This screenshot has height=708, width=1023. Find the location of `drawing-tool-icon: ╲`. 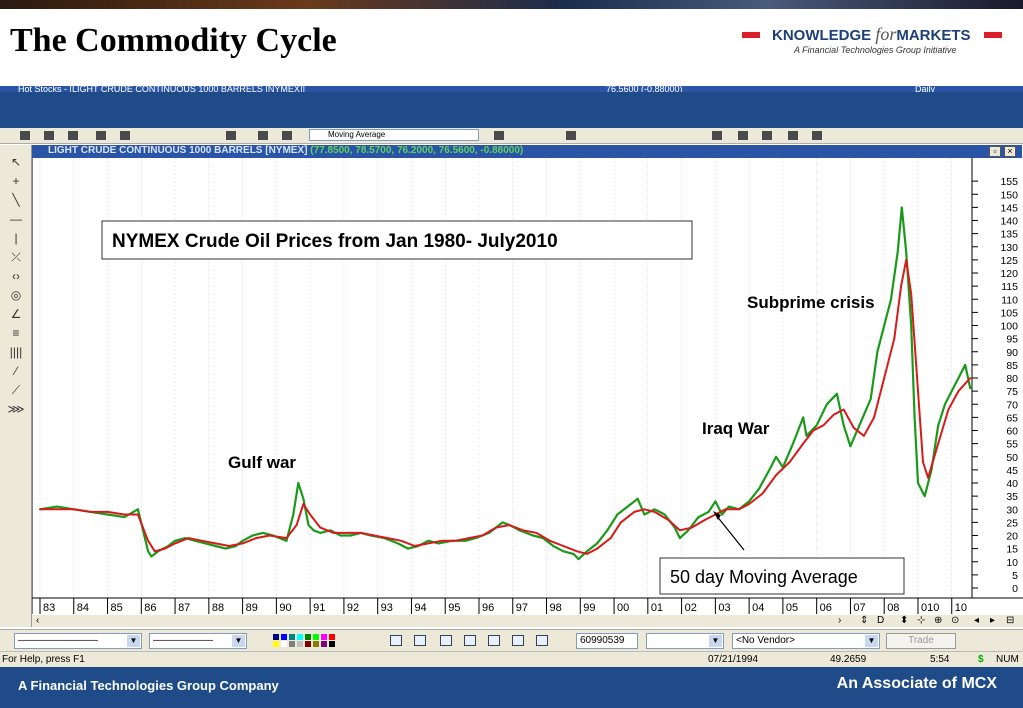

drawing-tool-icon: ╲ is located at coordinates (16, 200).